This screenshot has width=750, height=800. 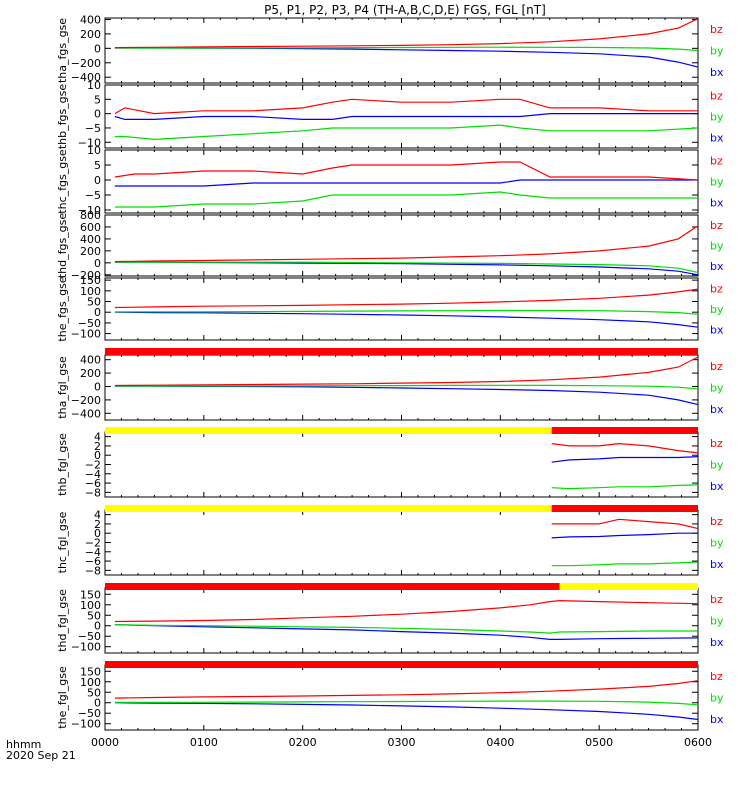 I want to click on y-tick-label: 10, so click(x=94, y=85).